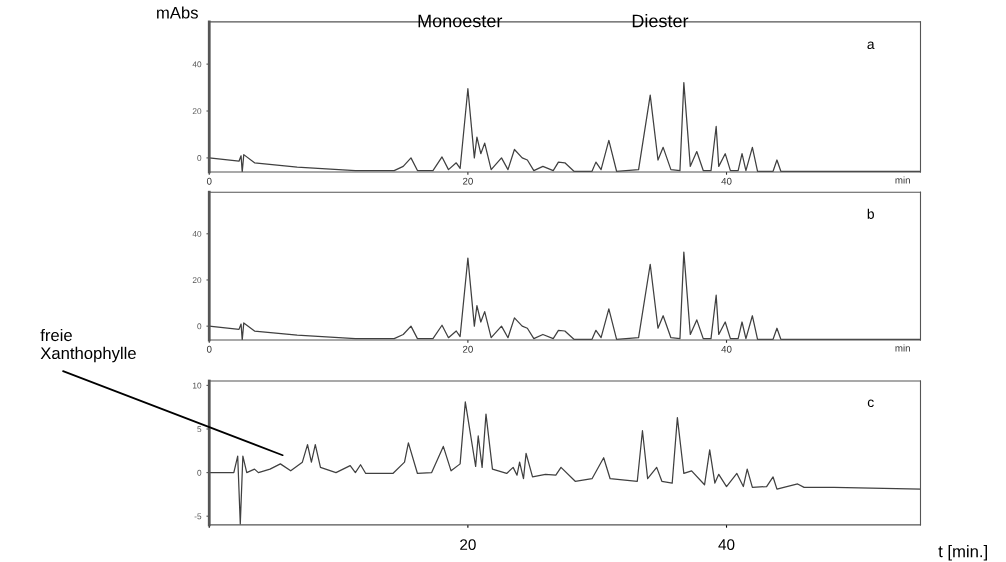 This screenshot has height=562, width=1006. What do you see at coordinates (460, 21) in the screenshot?
I see `annotation: Monoester` at bounding box center [460, 21].